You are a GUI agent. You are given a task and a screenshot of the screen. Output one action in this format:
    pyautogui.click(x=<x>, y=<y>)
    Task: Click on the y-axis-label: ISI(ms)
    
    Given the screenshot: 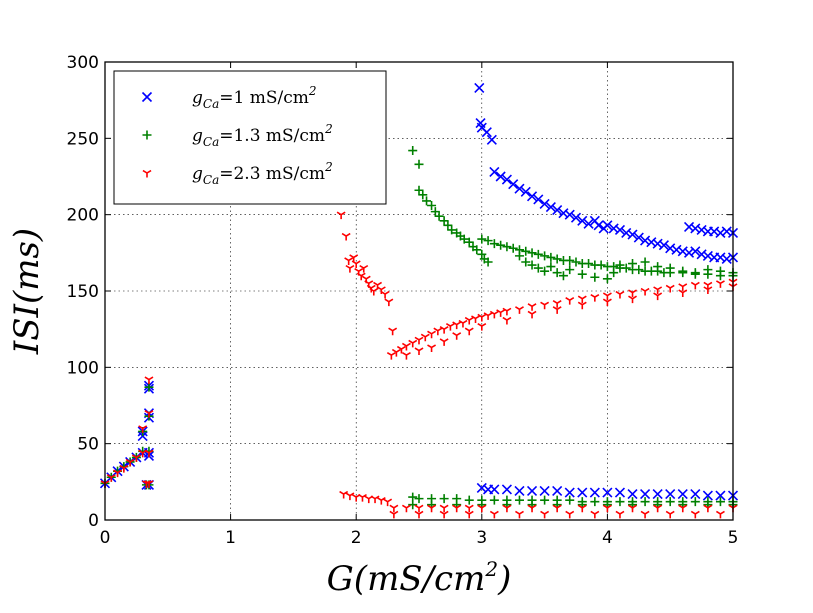 What is the action you would take?
    pyautogui.click(x=27, y=291)
    